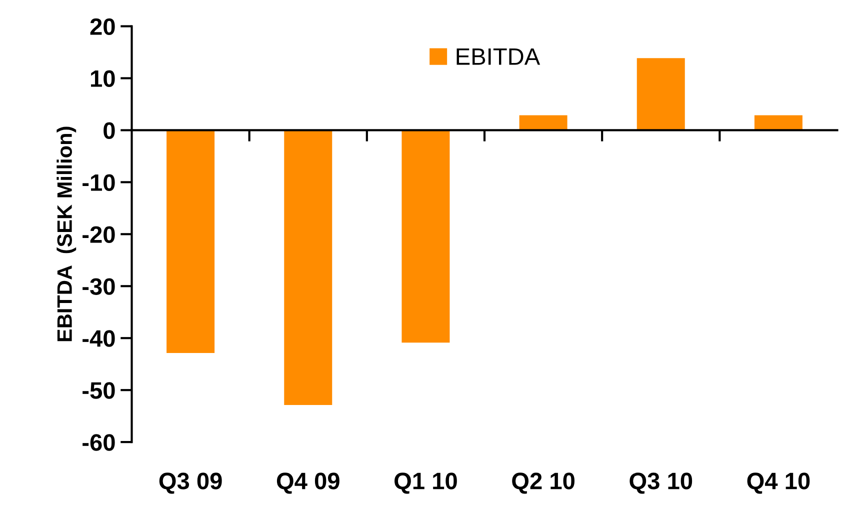 The image size is (850, 525). What do you see at coordinates (98, 286) in the screenshot?
I see `y-tick-label: -30` at bounding box center [98, 286].